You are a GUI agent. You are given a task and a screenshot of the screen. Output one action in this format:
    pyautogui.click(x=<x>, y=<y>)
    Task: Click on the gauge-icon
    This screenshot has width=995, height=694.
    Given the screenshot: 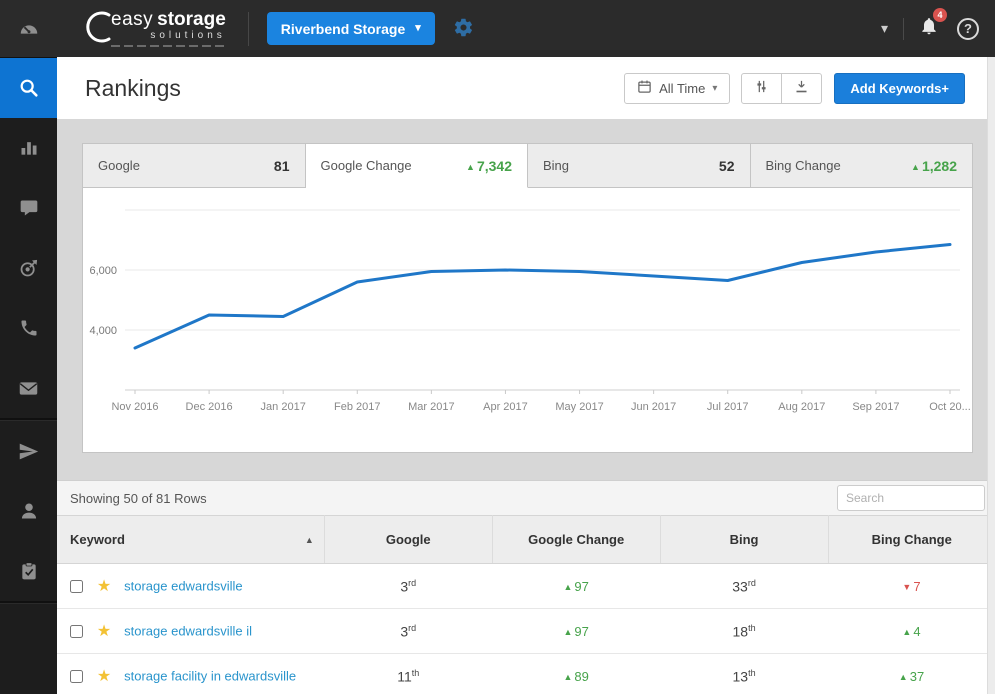 What is the action you would take?
    pyautogui.click(x=29, y=29)
    